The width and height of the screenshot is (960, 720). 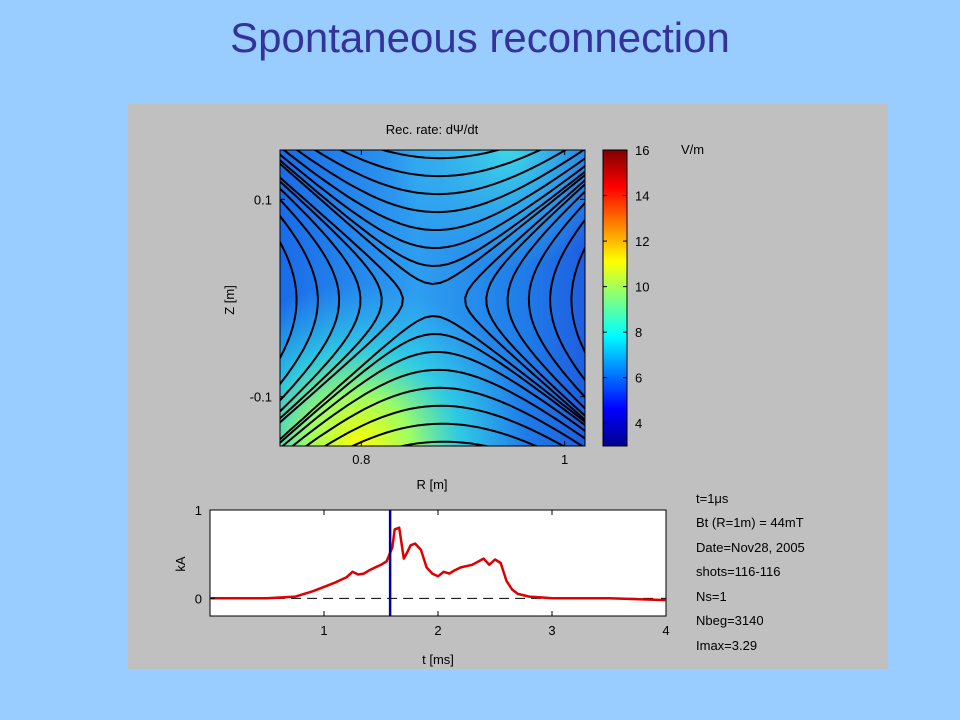 I want to click on colorbar-tick-label: 12, so click(x=642, y=241).